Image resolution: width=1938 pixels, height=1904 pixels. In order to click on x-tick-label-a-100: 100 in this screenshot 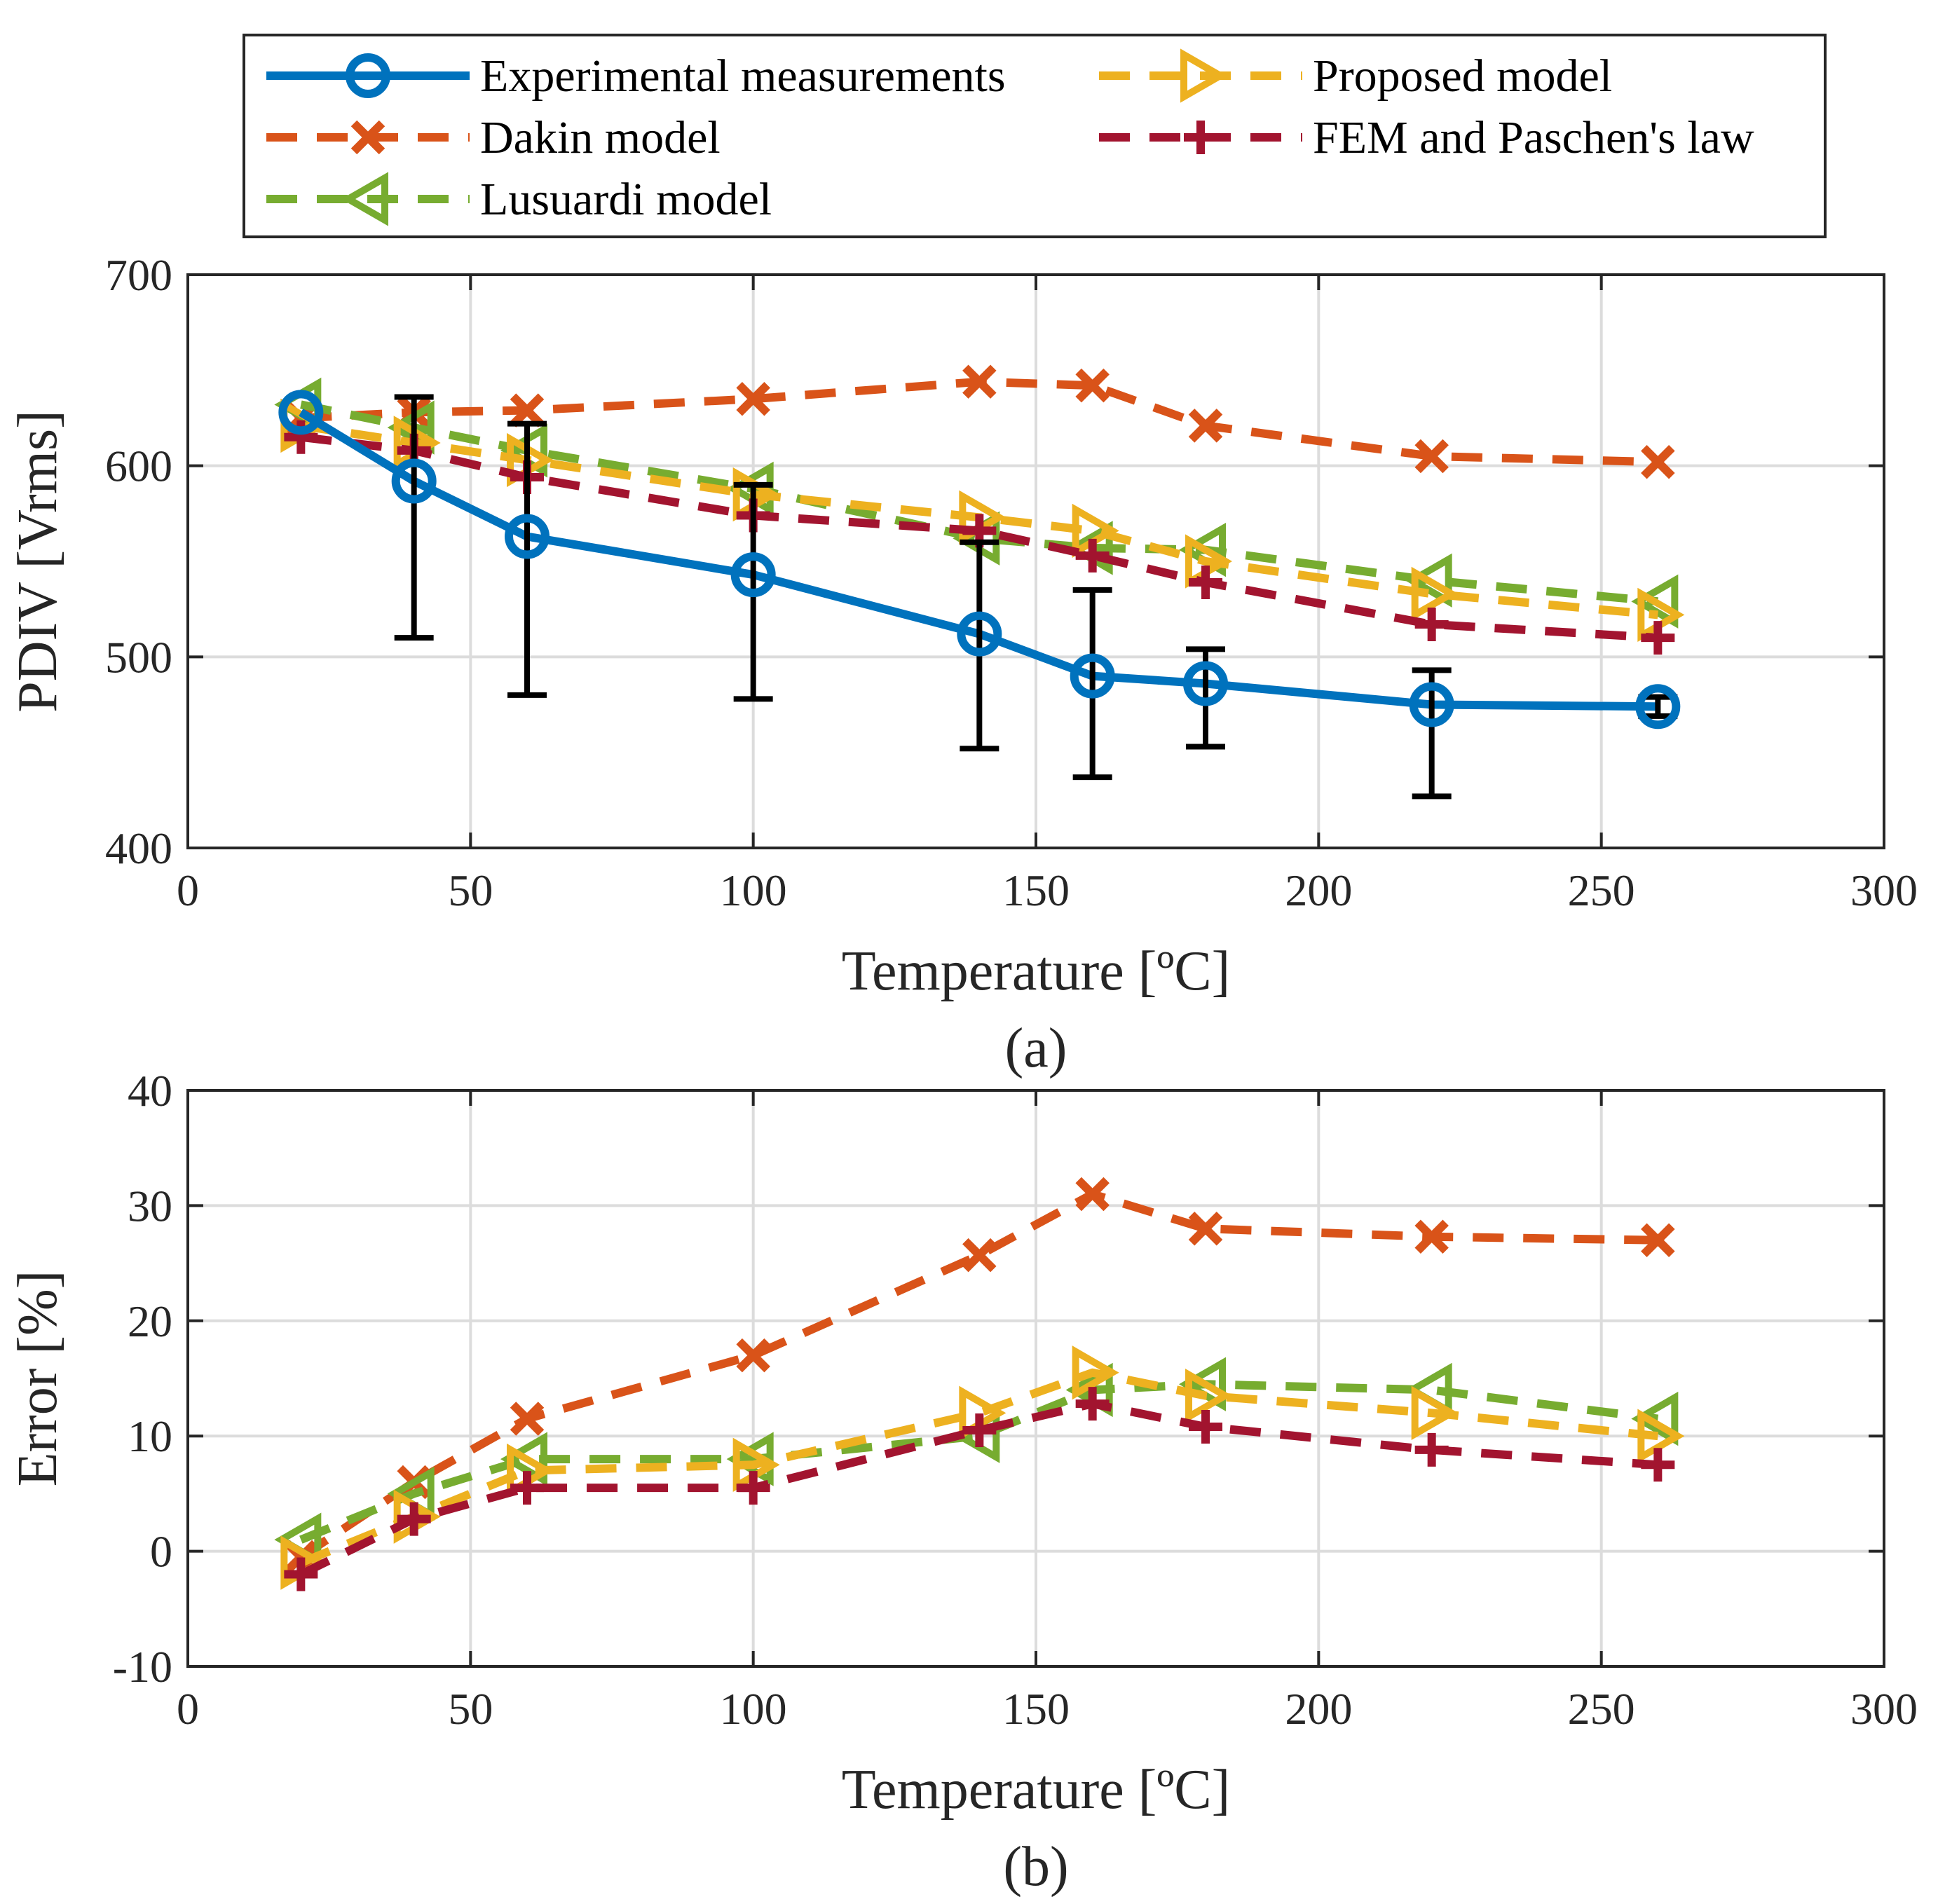, I will do `click(753, 890)`.